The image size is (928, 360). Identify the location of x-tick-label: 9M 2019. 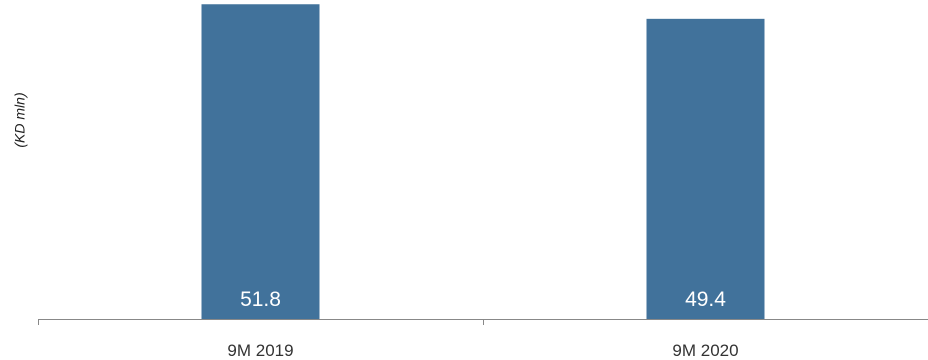
(260, 350).